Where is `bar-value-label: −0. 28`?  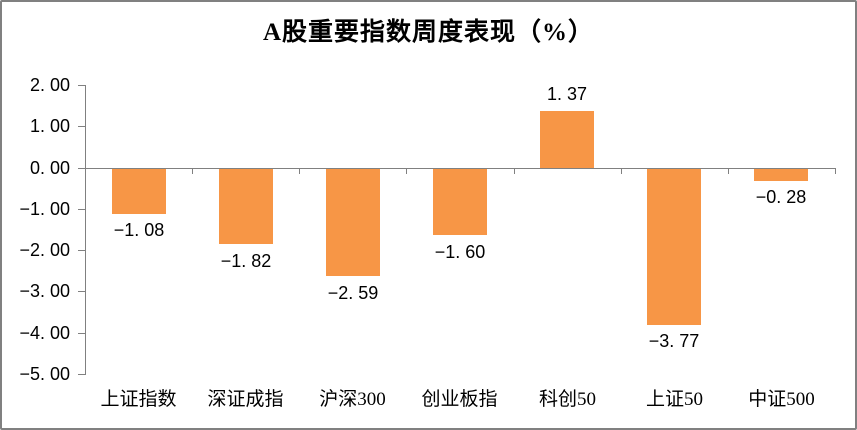
bar-value-label: −0. 28 is located at coordinates (781, 197).